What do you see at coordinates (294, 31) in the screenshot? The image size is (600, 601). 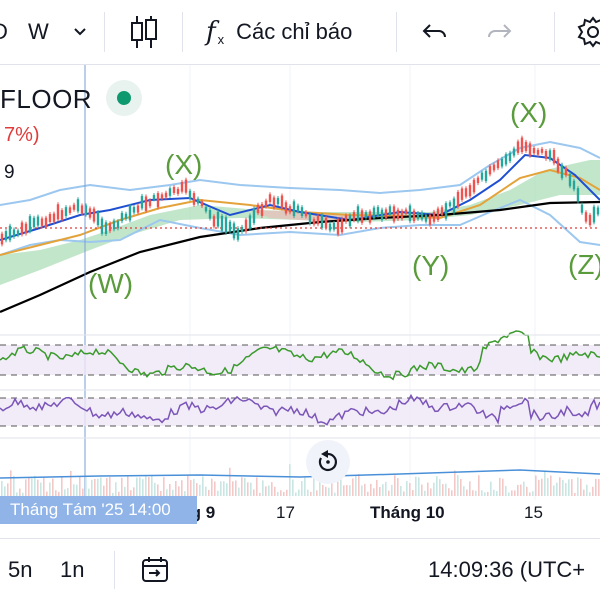 I see `indicators-label: Các chỉ báo` at bounding box center [294, 31].